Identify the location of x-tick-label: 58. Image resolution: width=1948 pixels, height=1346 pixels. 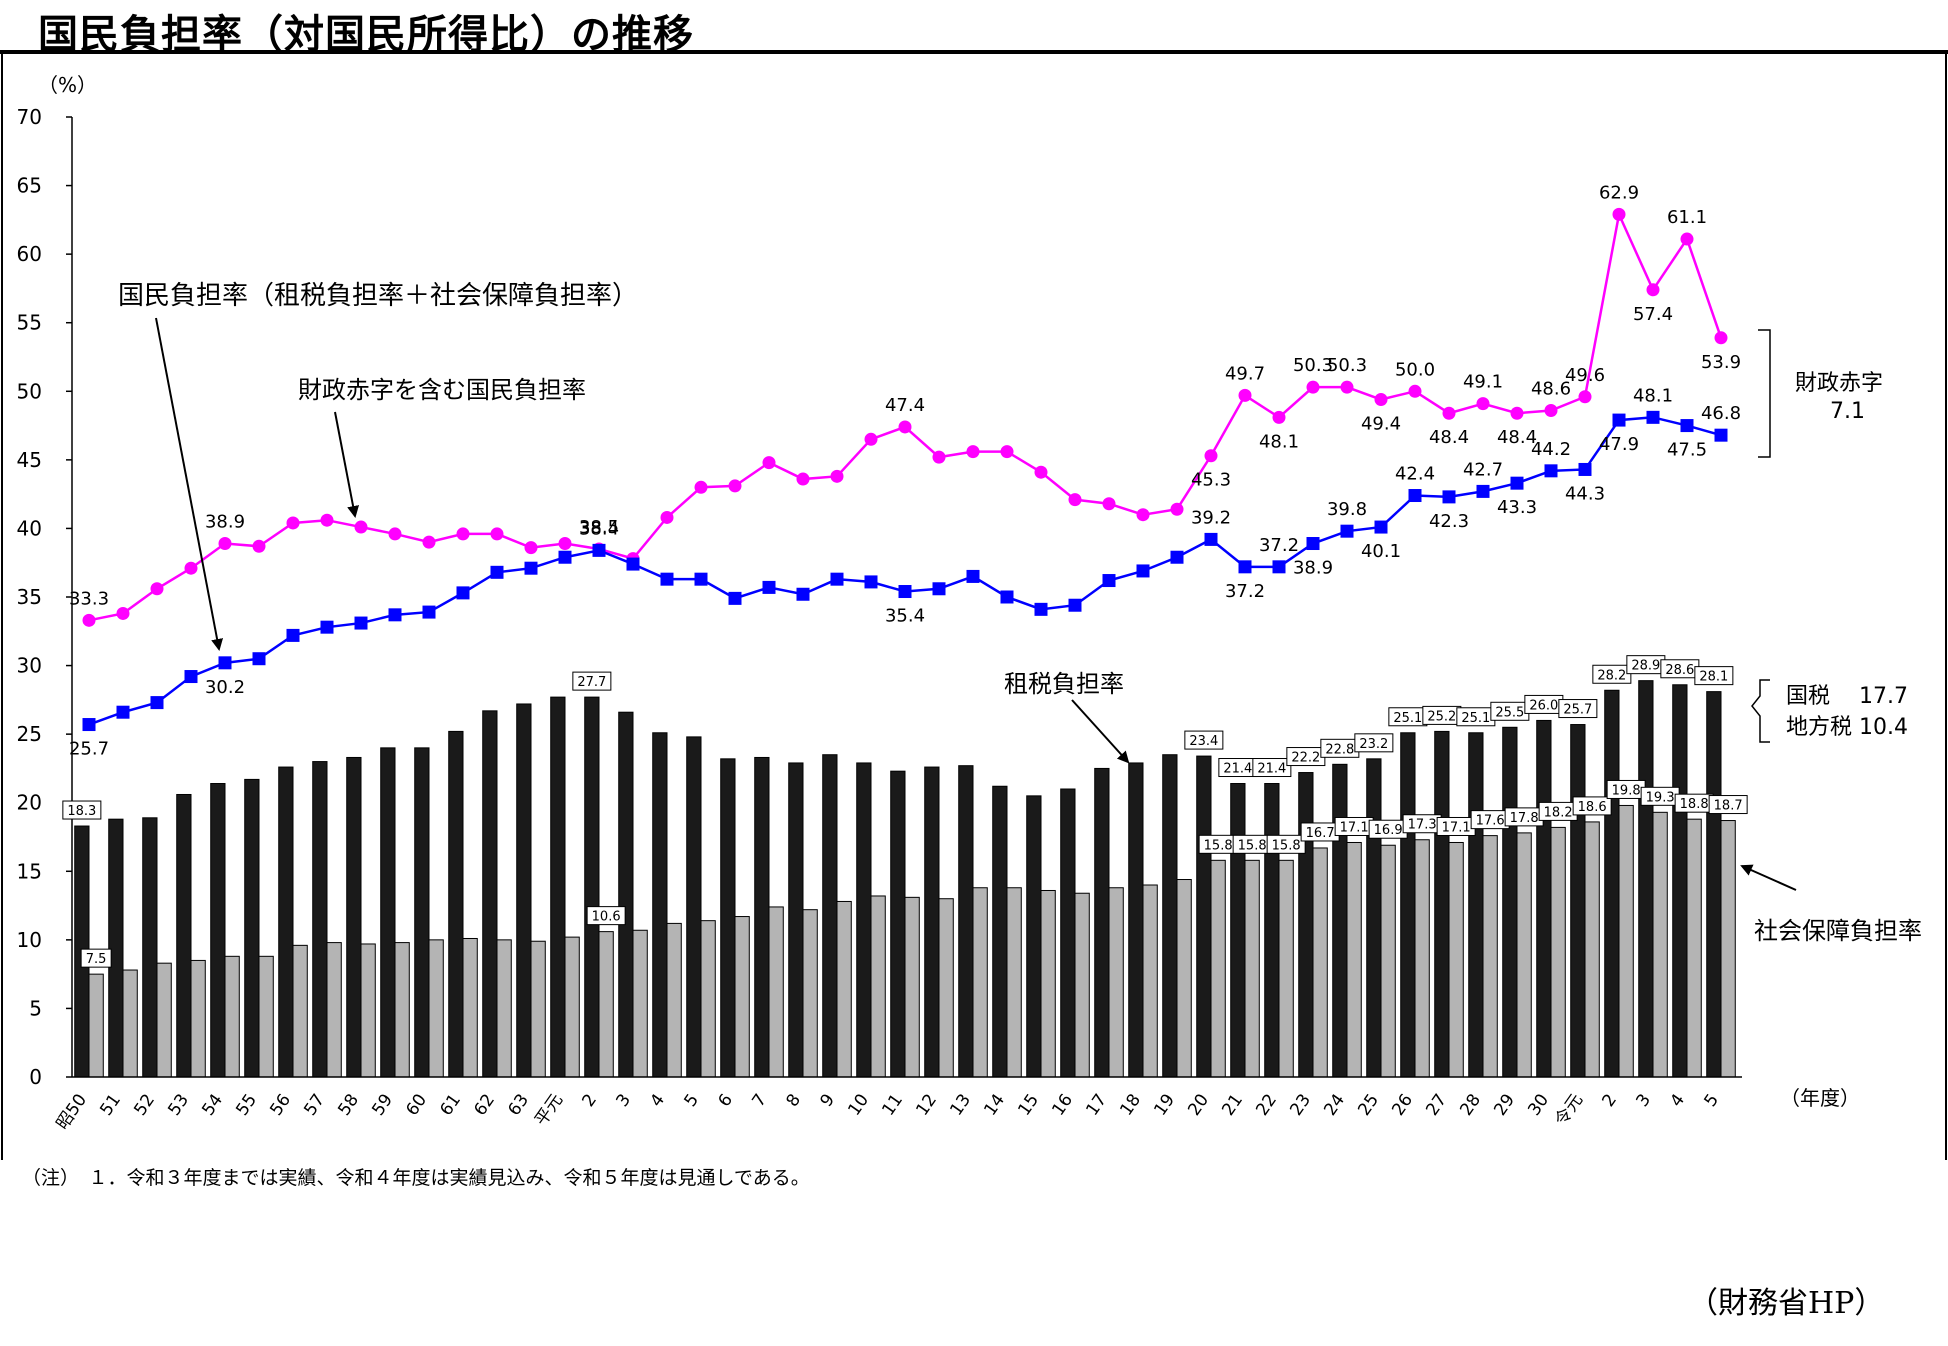
(348, 1104).